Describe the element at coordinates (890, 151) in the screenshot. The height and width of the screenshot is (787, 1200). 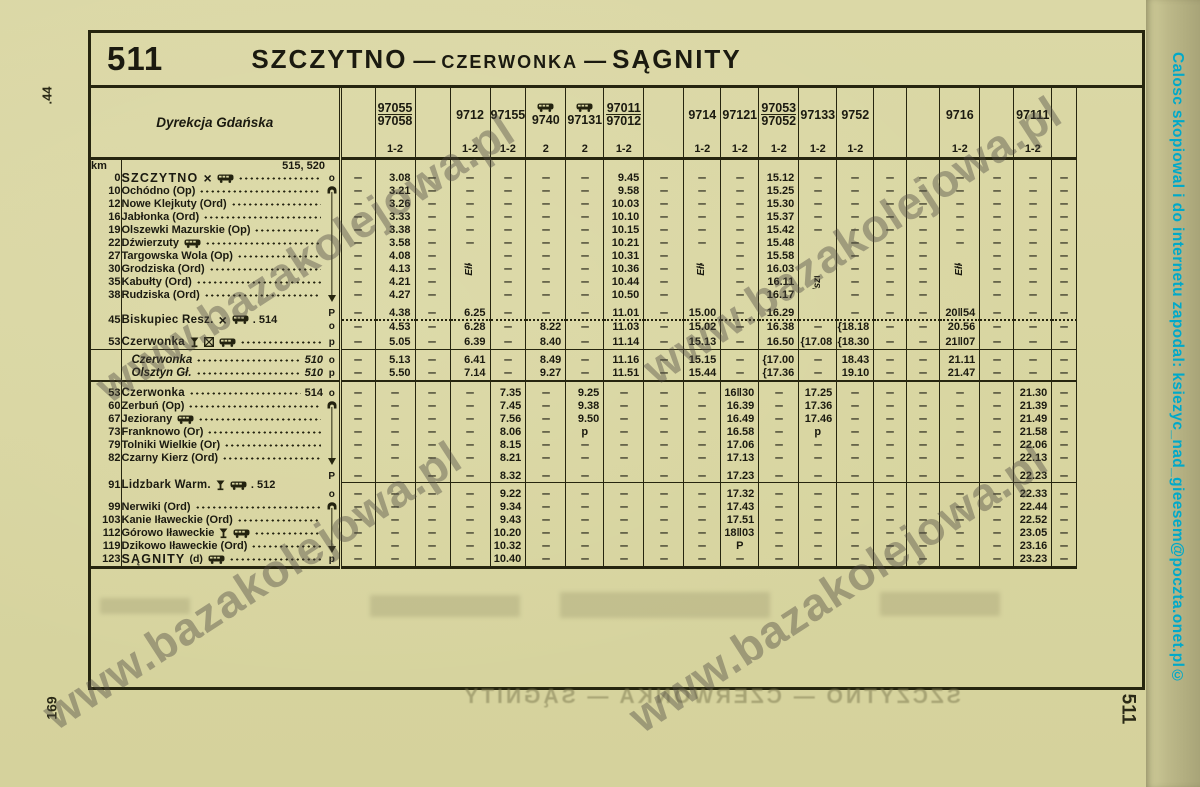
I see `class-header` at that location.